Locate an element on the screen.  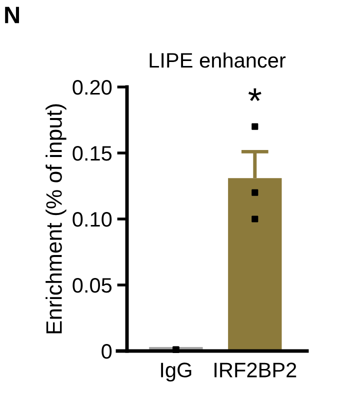
text: N is located at coordinates (12, 15).